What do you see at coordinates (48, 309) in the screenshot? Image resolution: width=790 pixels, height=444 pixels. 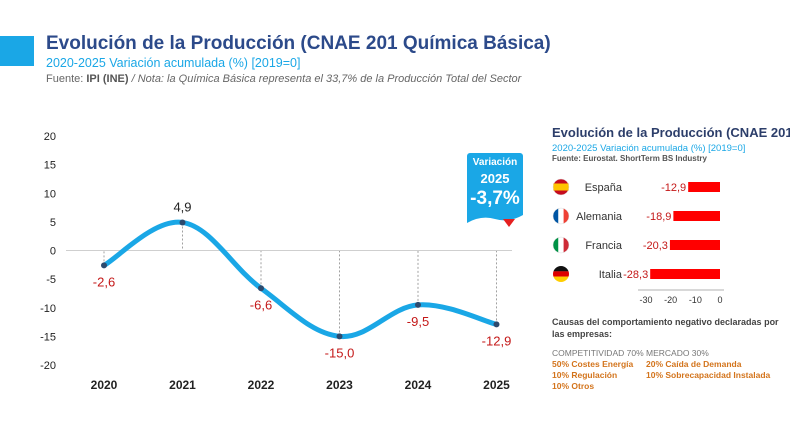 I see `y-tick-label: -10` at bounding box center [48, 309].